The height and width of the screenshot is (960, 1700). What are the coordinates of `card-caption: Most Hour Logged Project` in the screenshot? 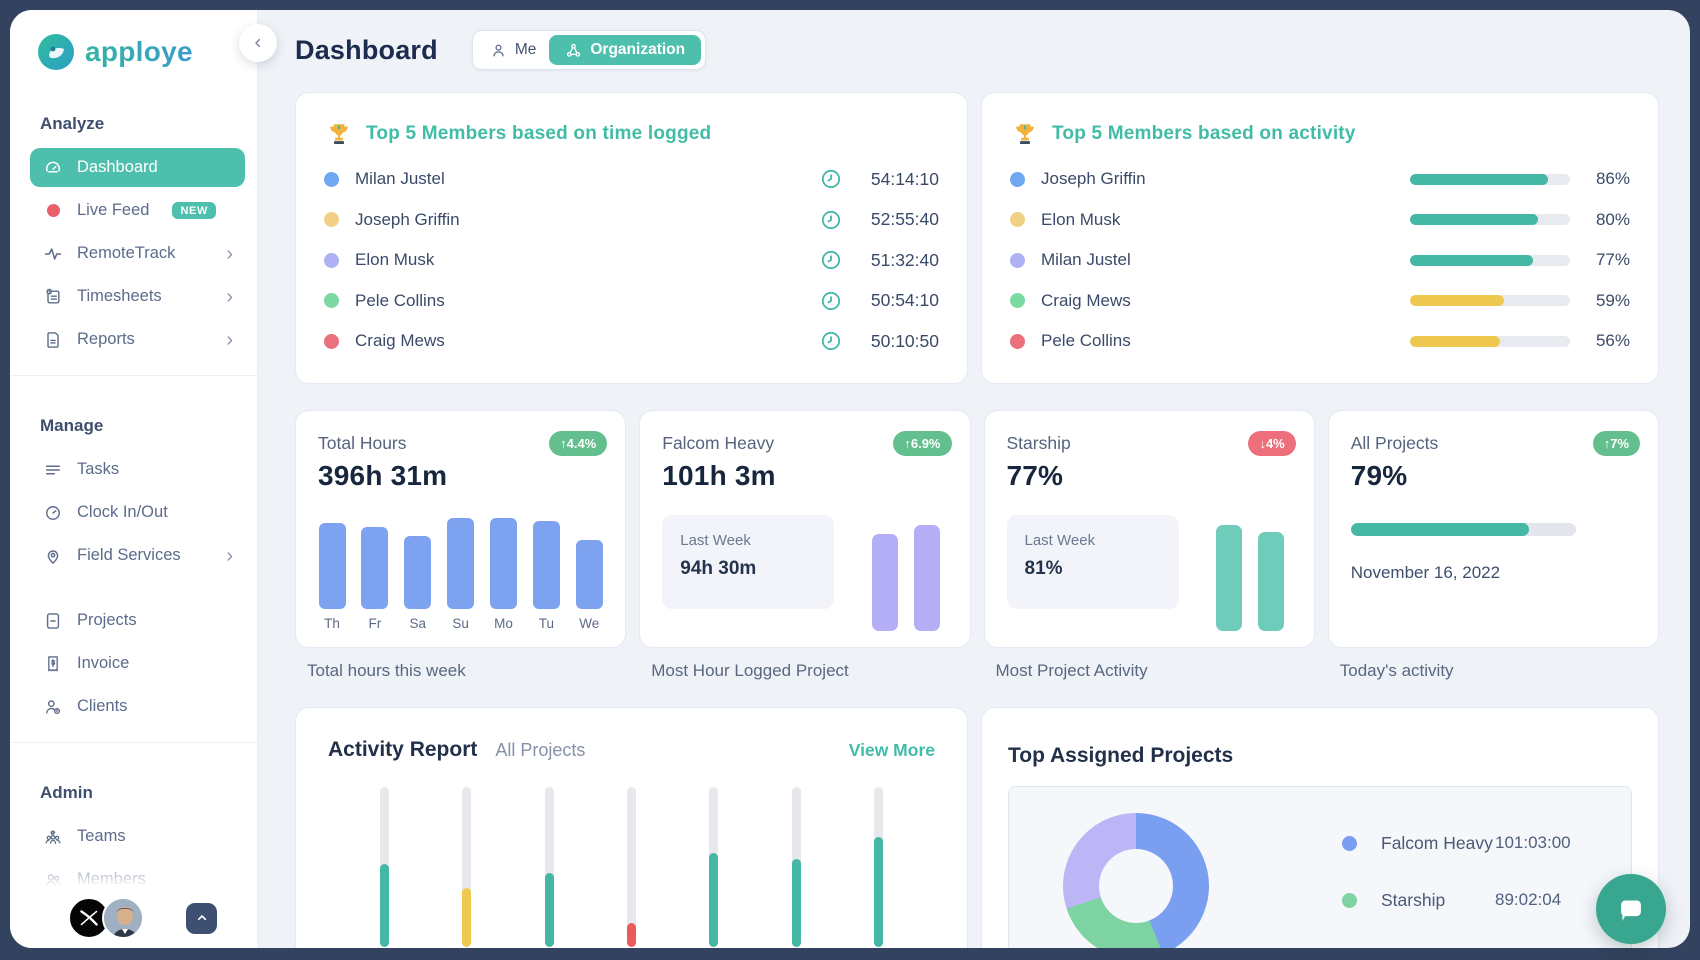 It's located at (750, 670).